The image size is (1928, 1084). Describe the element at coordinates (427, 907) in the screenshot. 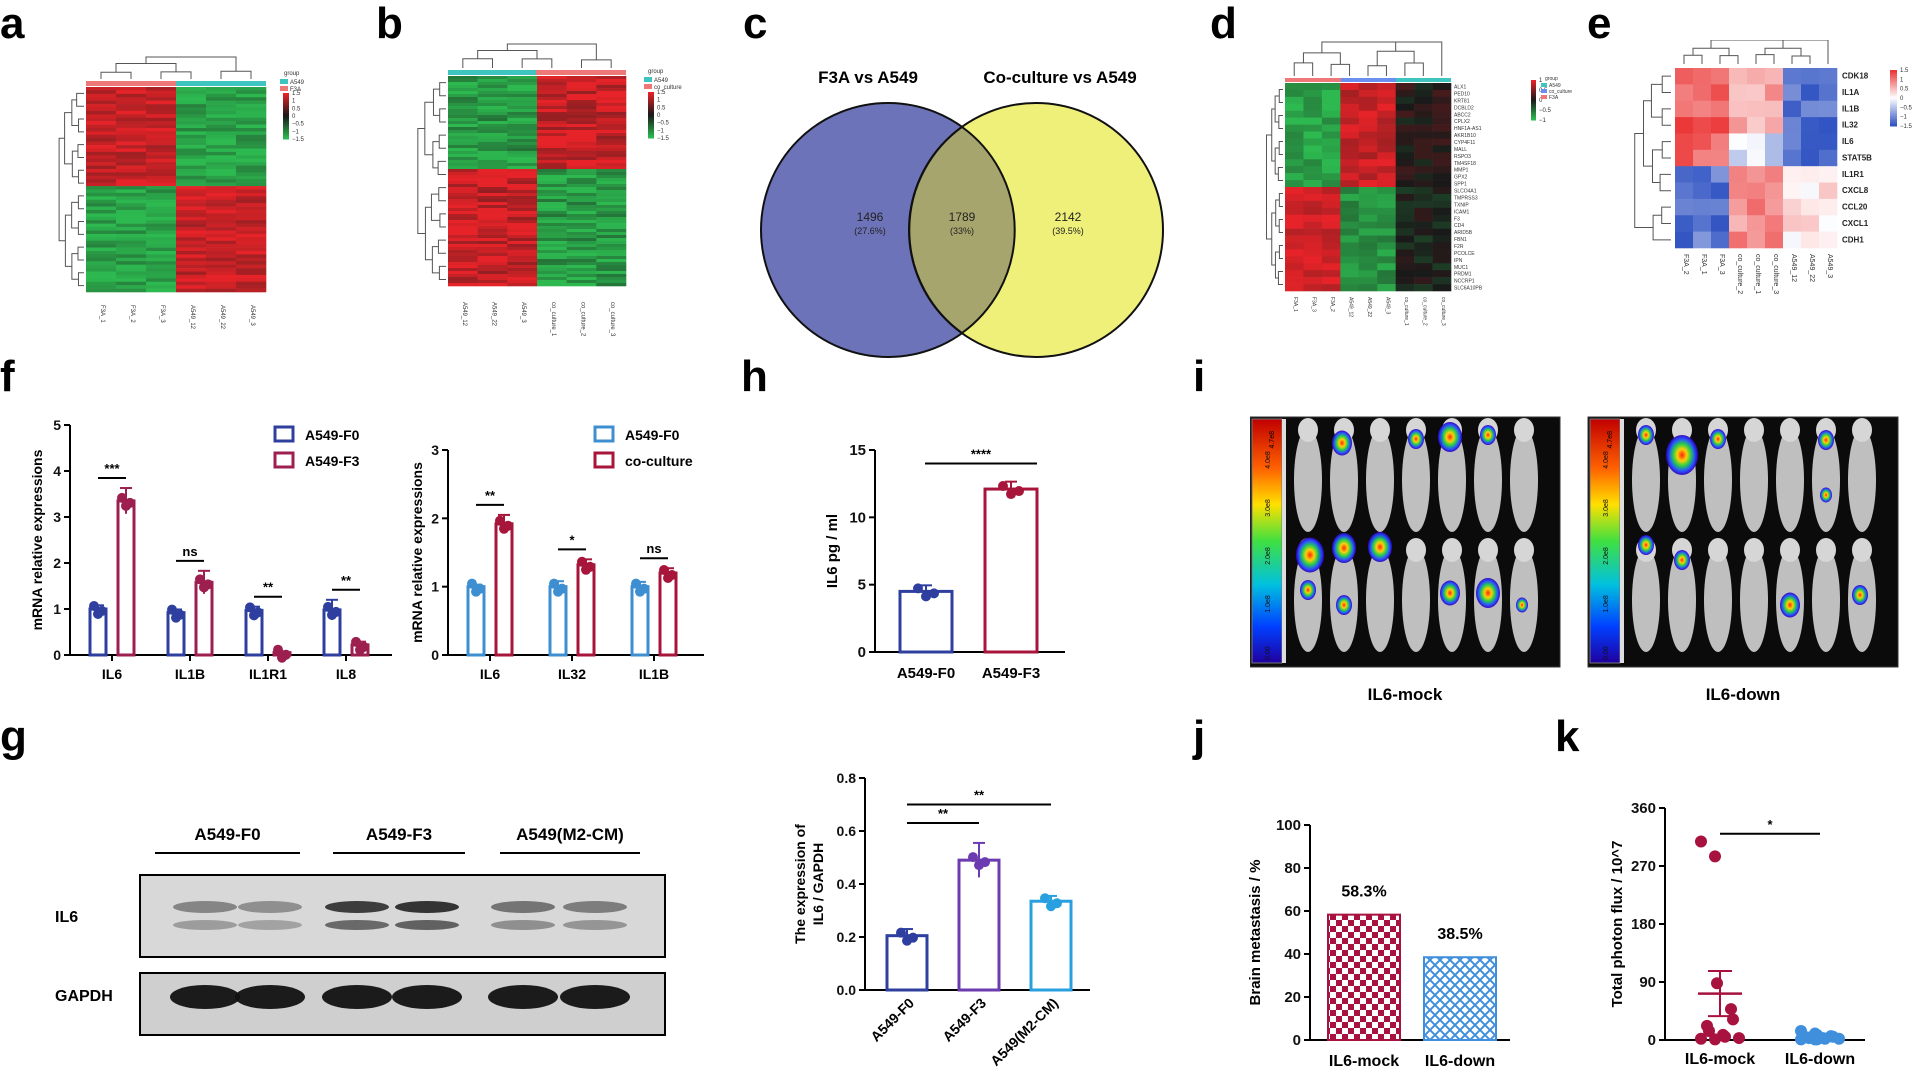

I see `blot-band` at that location.